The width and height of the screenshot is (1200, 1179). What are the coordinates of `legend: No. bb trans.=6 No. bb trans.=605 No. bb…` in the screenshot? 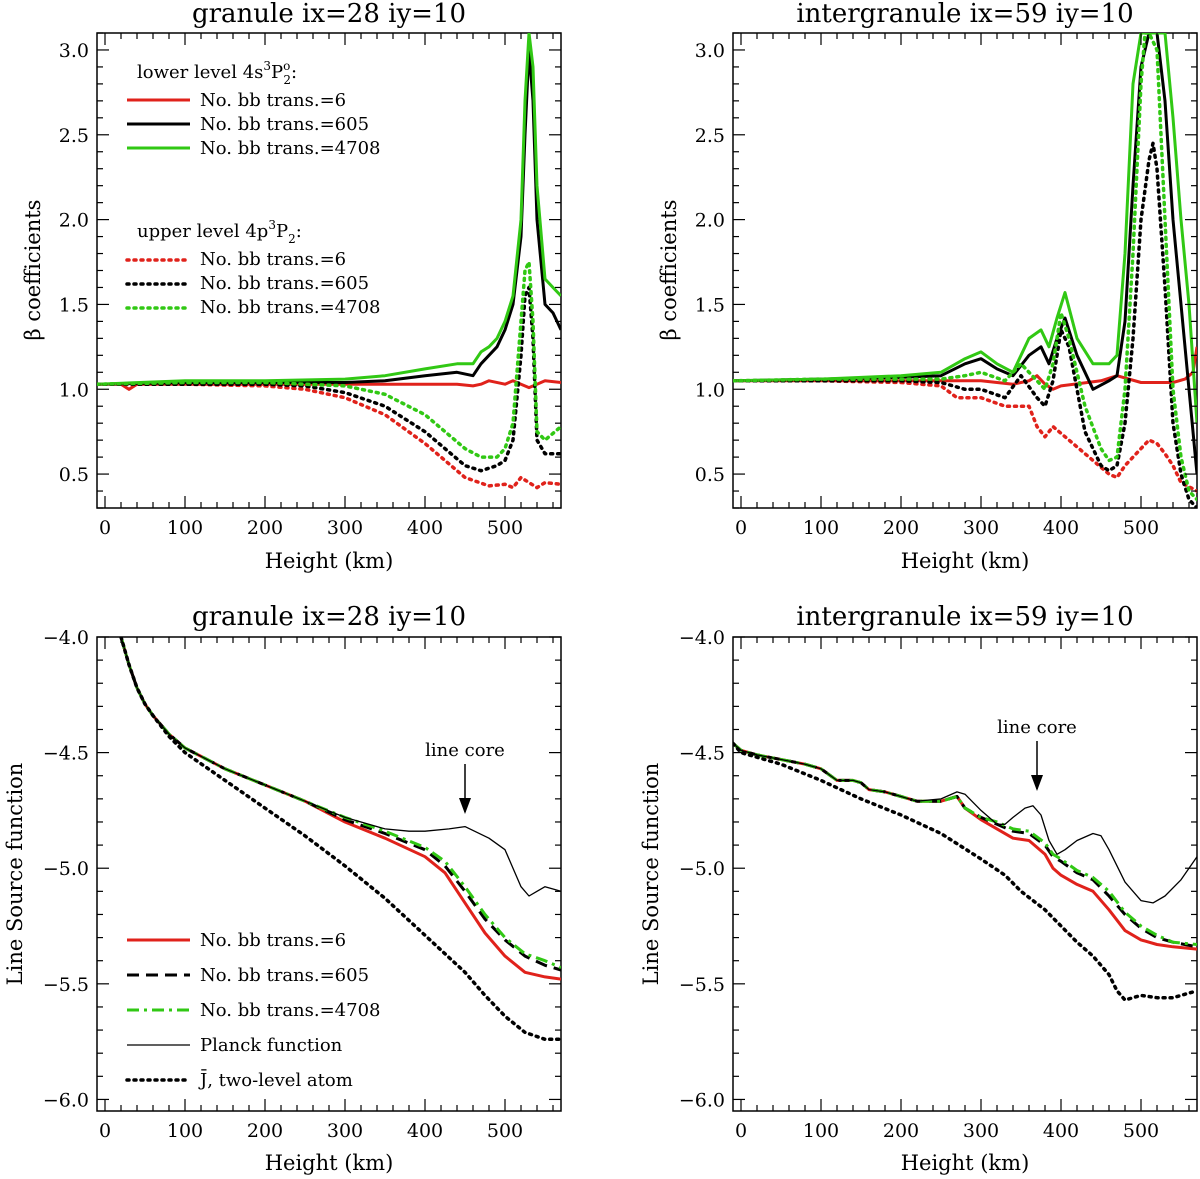 It's located at (253, 1010).